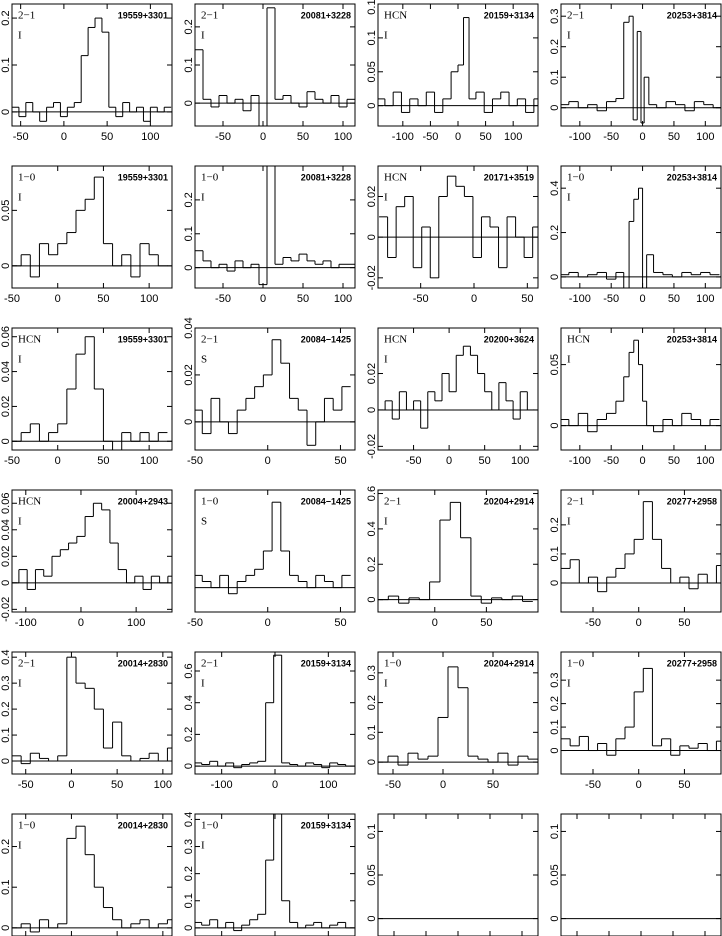 This screenshot has width=722, height=936. I want to click on y-tick-label: 0.3, so click(555, 680).